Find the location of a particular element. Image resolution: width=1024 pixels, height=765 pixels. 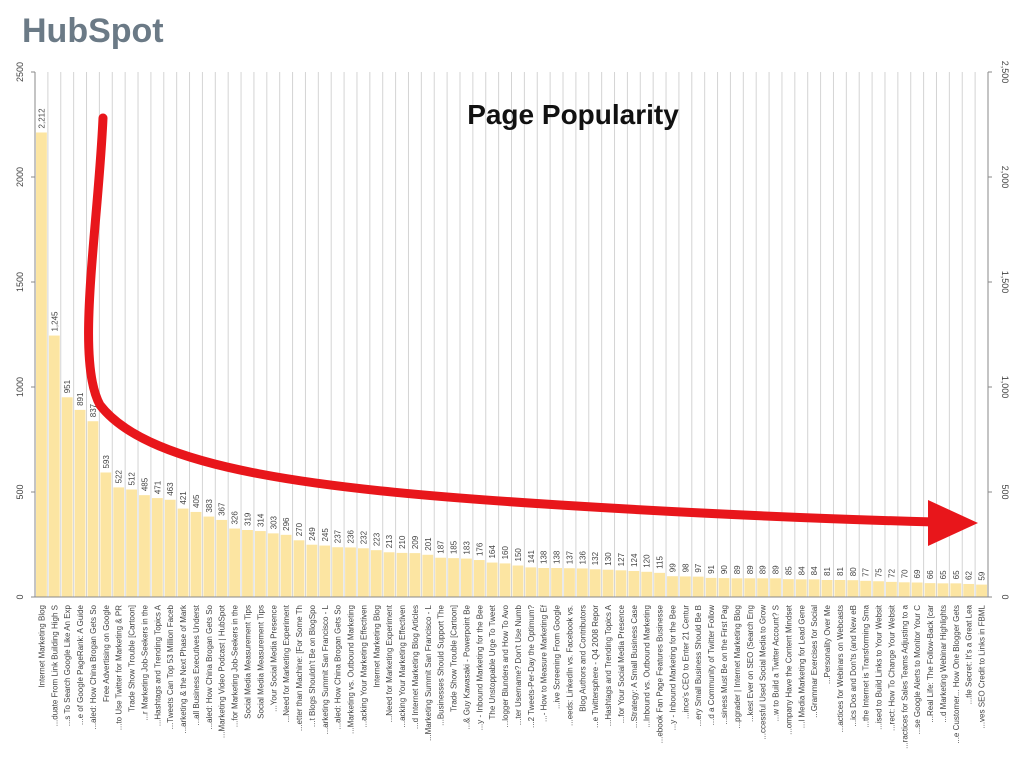

x-tick-label: ...Hashtags and Trending Topics A is located at coordinates (157, 665).